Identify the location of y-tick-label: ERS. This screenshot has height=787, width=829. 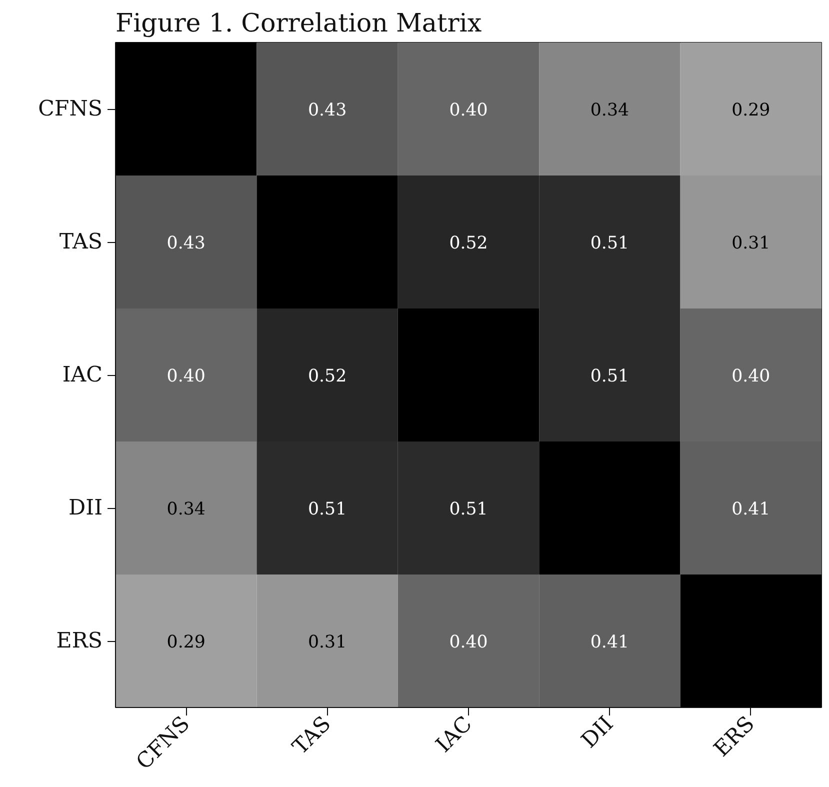
(79, 641).